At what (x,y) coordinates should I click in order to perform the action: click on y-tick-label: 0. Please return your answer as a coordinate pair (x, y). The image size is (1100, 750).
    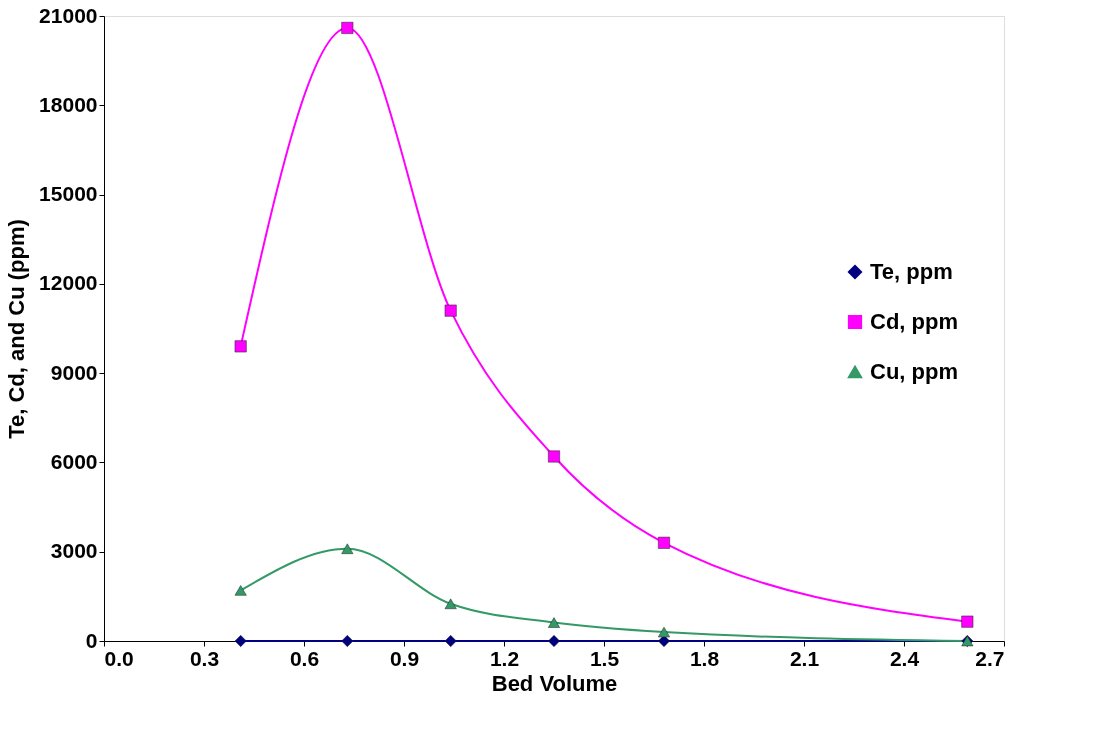
    Looking at the image, I should click on (91, 640).